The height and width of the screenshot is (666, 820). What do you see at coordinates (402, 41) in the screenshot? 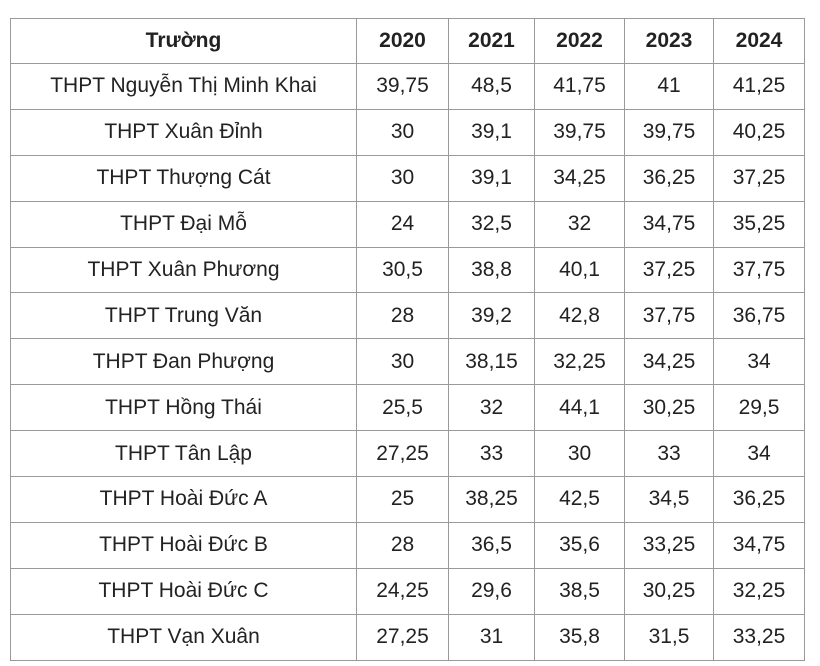
I see `header-year-2020: 2020` at bounding box center [402, 41].